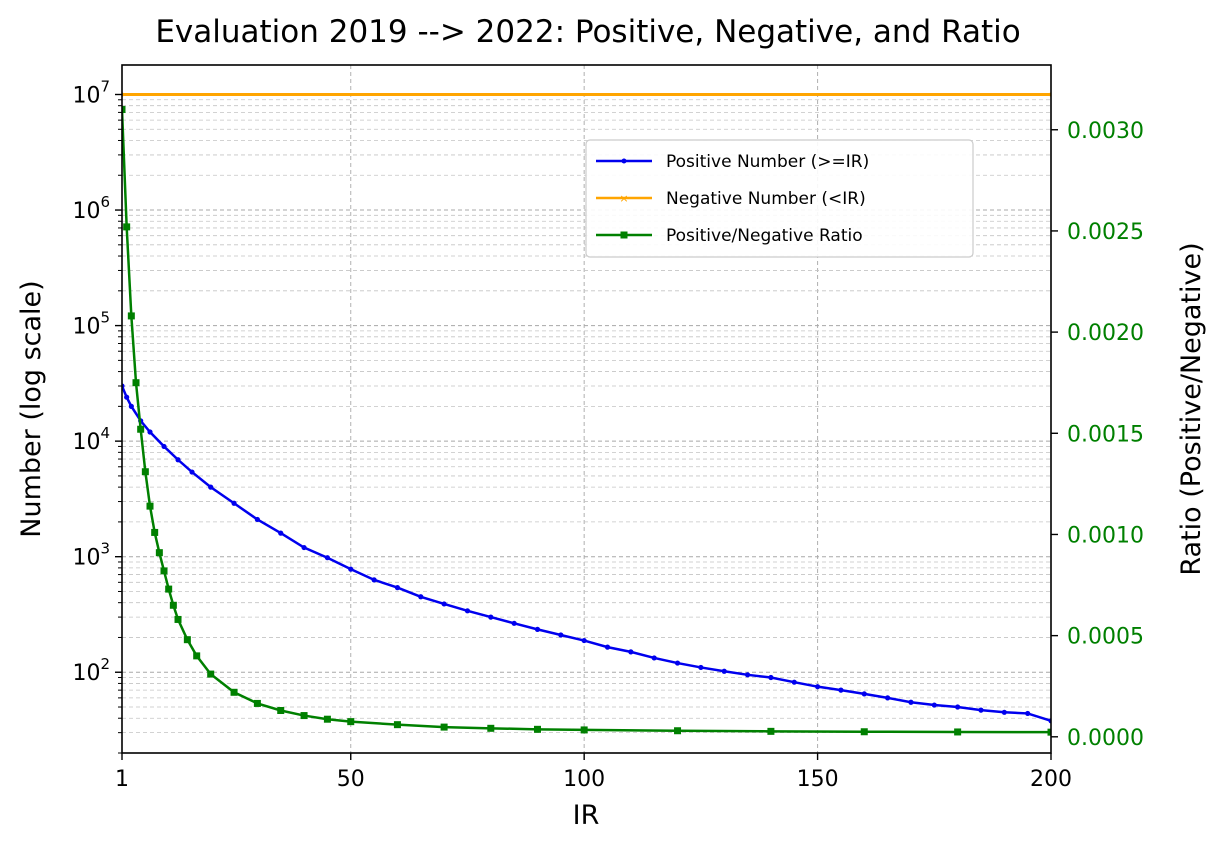  Describe the element at coordinates (624, 235) in the screenshot. I see `legend-marker-ratio` at that location.